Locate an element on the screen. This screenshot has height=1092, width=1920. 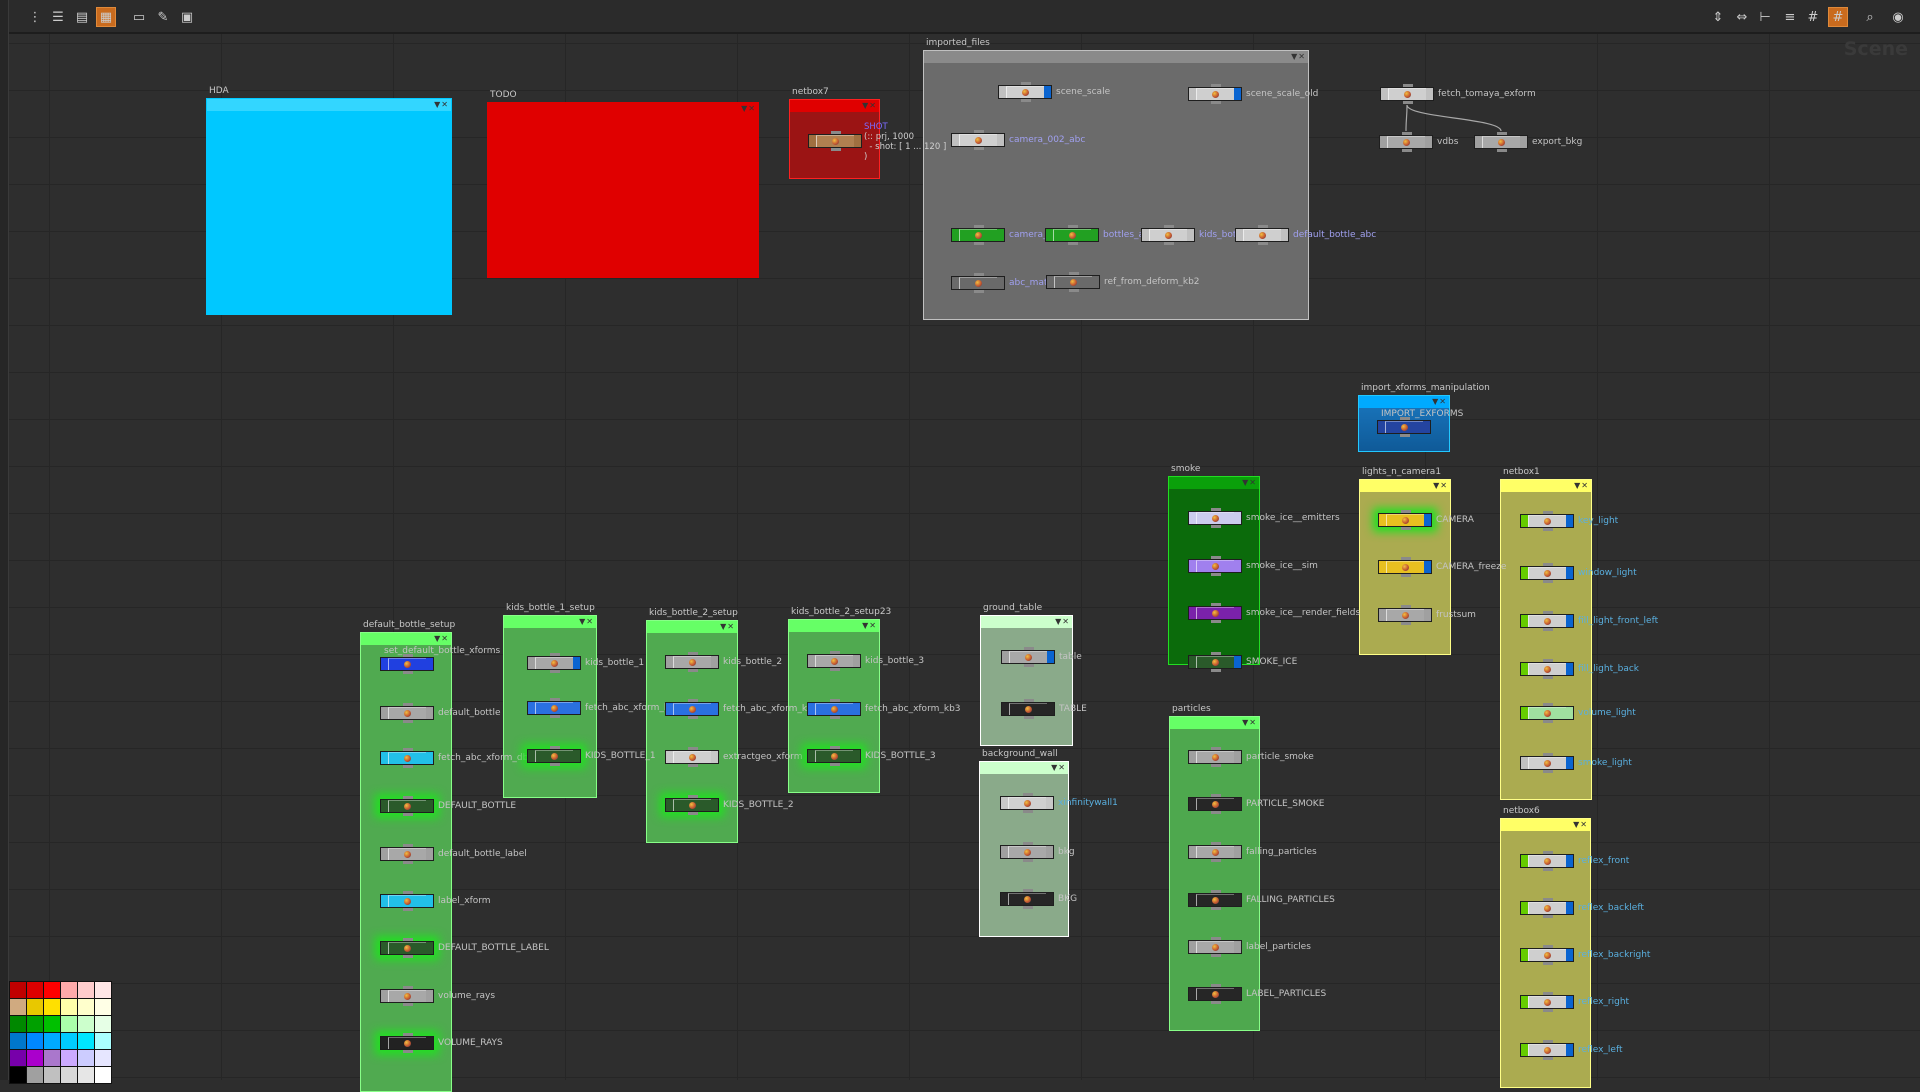
node-extractgeo-xform is located at coordinates (692, 757).